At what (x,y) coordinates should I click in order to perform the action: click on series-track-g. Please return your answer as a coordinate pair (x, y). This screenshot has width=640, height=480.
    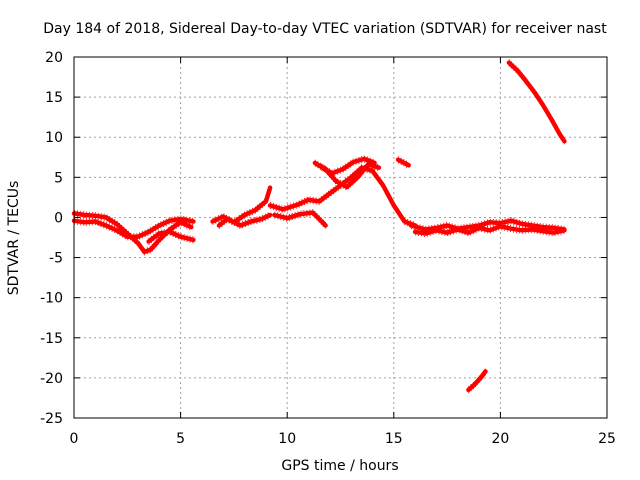
    Looking at the image, I should click on (300, 219).